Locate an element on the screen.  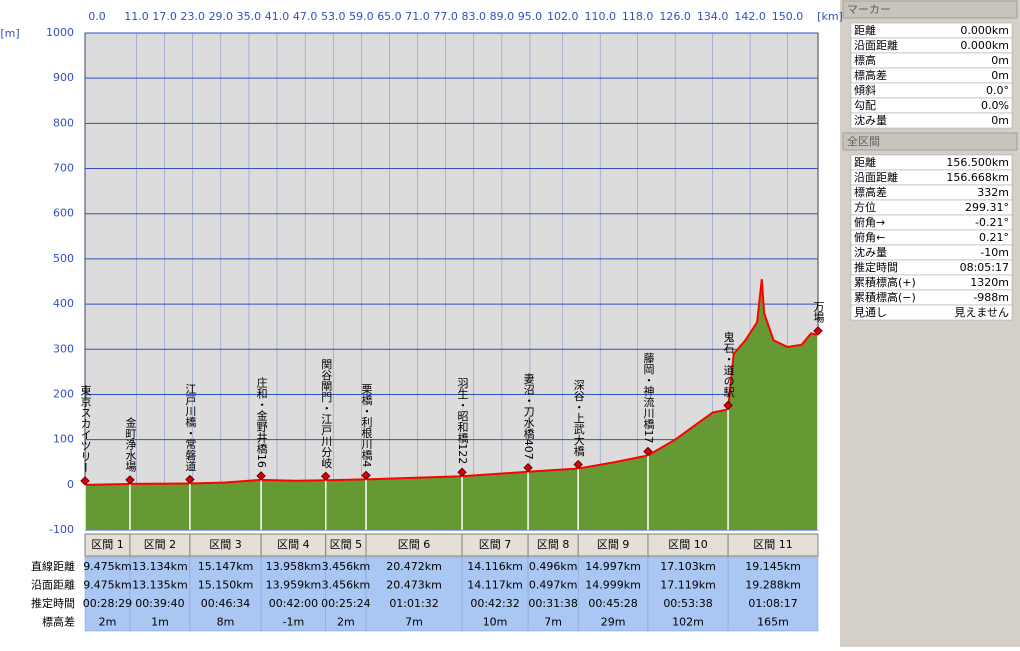
section-cell: 8m is located at coordinates (226, 622).